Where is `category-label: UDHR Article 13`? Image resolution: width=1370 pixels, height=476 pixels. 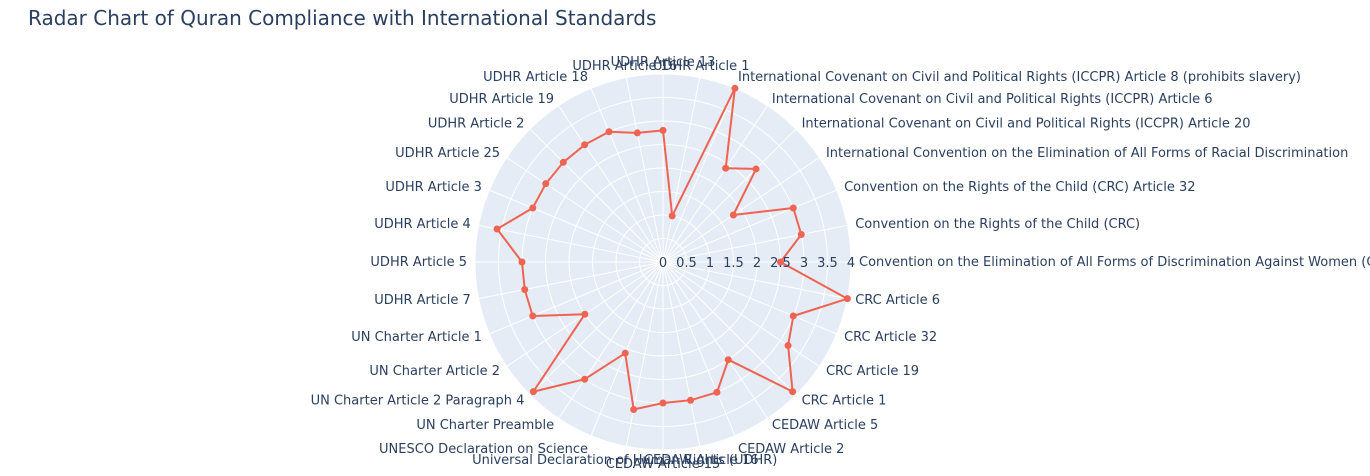 category-label: UDHR Article 13 is located at coordinates (663, 62).